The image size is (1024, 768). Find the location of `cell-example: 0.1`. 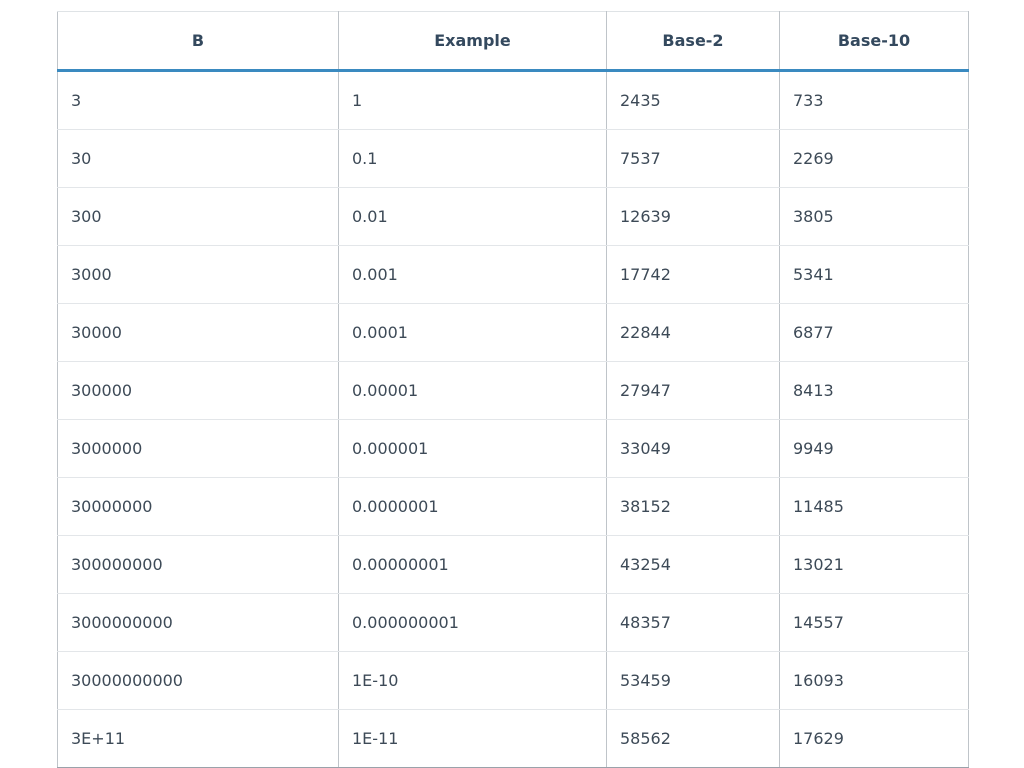

cell-example: 0.1 is located at coordinates (472, 158).